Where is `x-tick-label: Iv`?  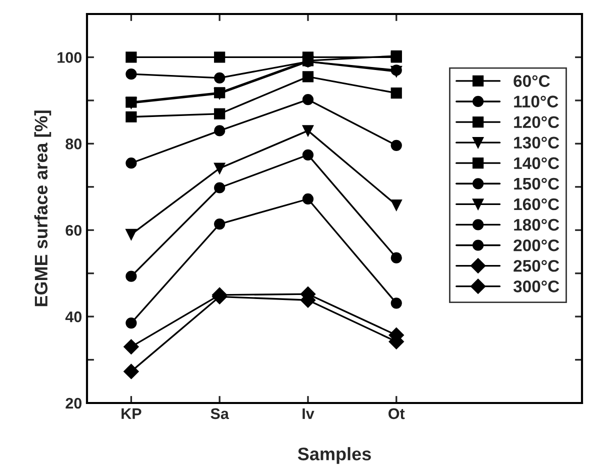
x-tick-label: Iv is located at coordinates (308, 413).